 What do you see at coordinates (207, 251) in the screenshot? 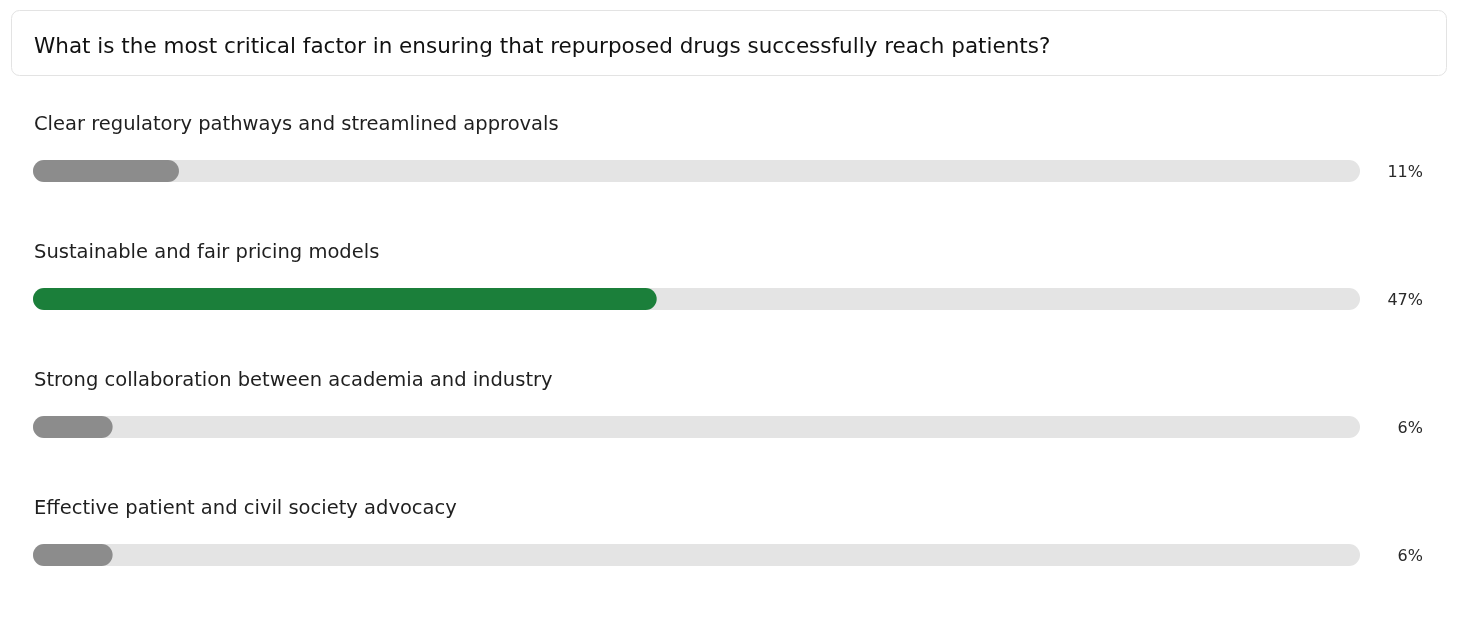
I see `y-tick-label: Sustainable and fair pricing models` at bounding box center [207, 251].